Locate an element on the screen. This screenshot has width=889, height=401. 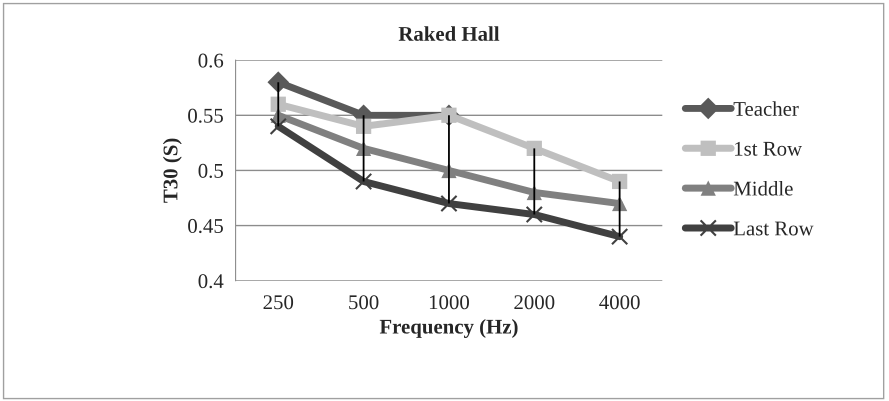
x-tick-label: 500 is located at coordinates (363, 302).